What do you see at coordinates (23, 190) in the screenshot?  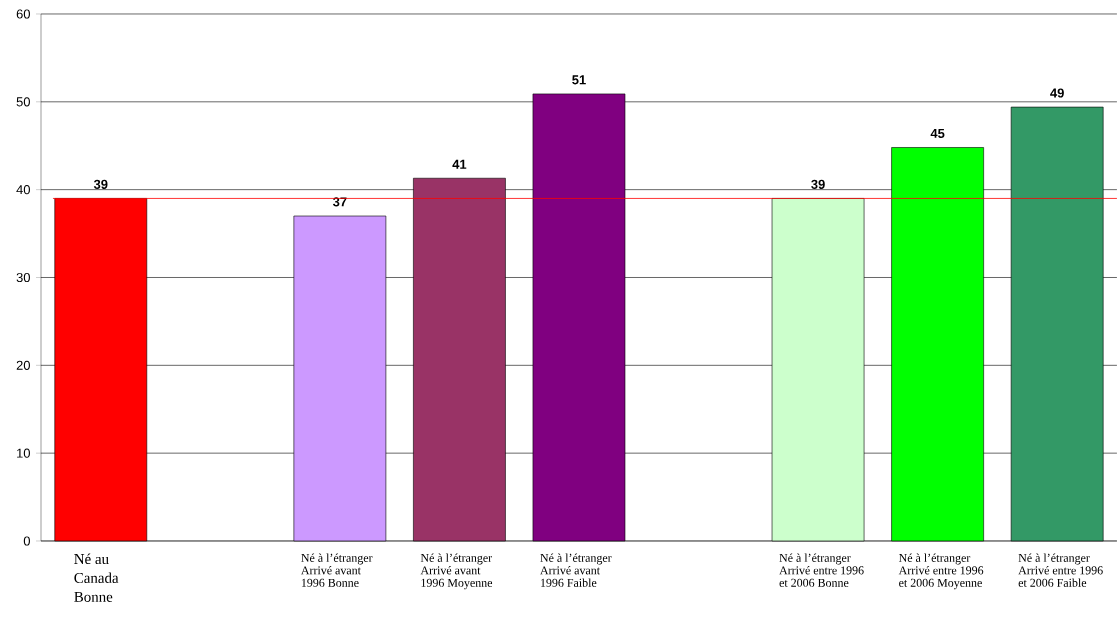 I see `y-tick-label: 40` at bounding box center [23, 190].